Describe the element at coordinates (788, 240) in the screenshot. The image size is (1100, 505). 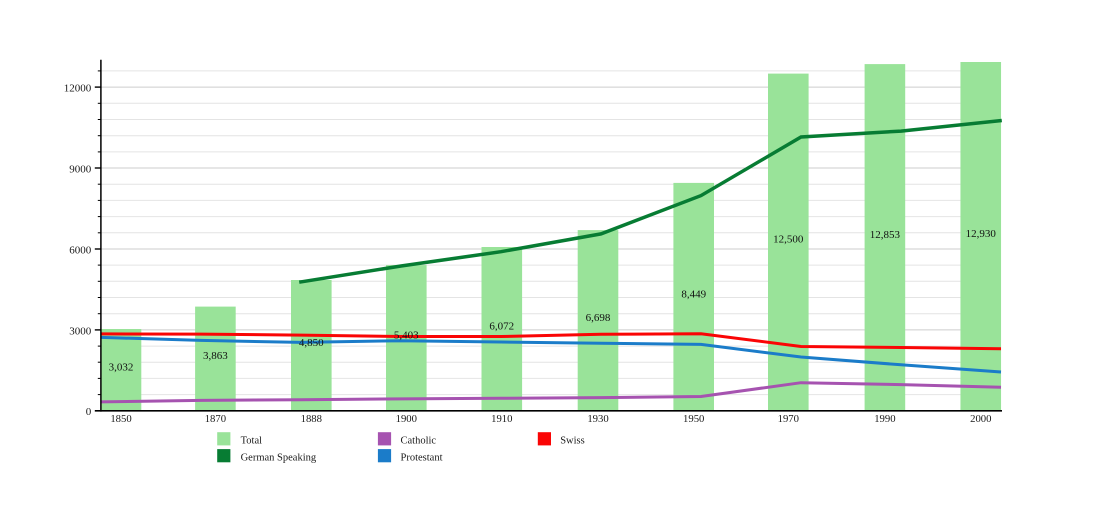
I see `svg-text: 12,500` at that location.